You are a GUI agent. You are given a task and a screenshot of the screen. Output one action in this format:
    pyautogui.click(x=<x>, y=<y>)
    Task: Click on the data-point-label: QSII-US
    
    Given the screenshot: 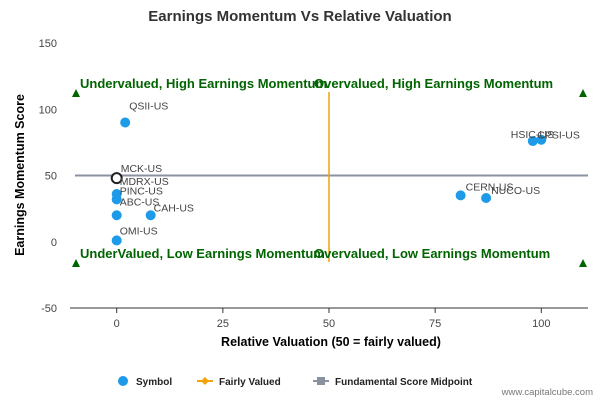 What is the action you would take?
    pyautogui.click(x=148, y=107)
    